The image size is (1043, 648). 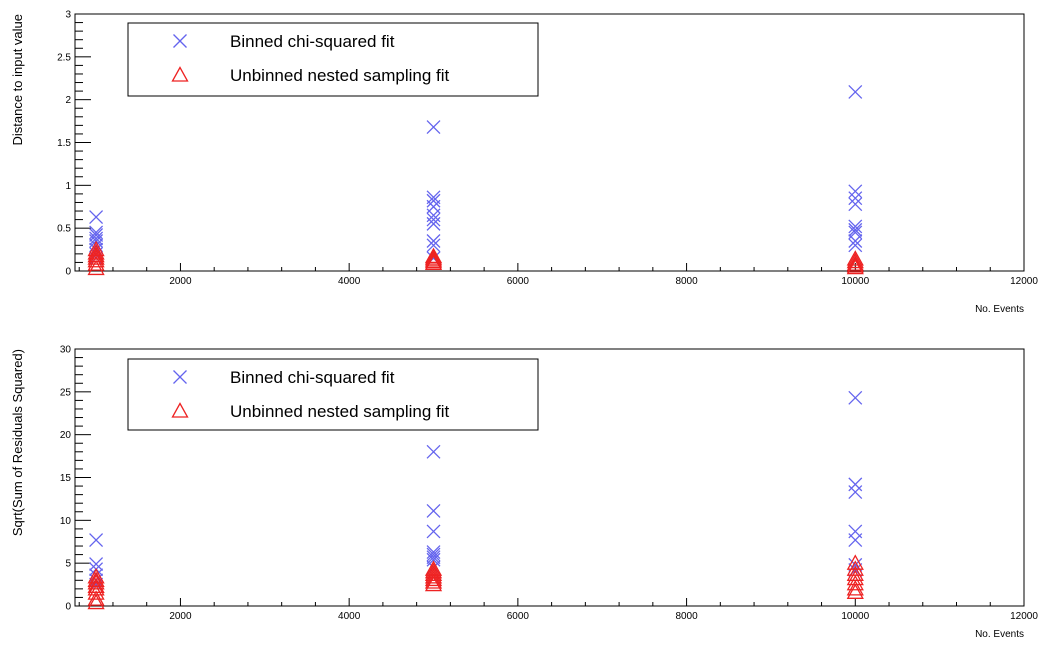 What do you see at coordinates (66, 521) in the screenshot?
I see `y-tick-label: 10` at bounding box center [66, 521].